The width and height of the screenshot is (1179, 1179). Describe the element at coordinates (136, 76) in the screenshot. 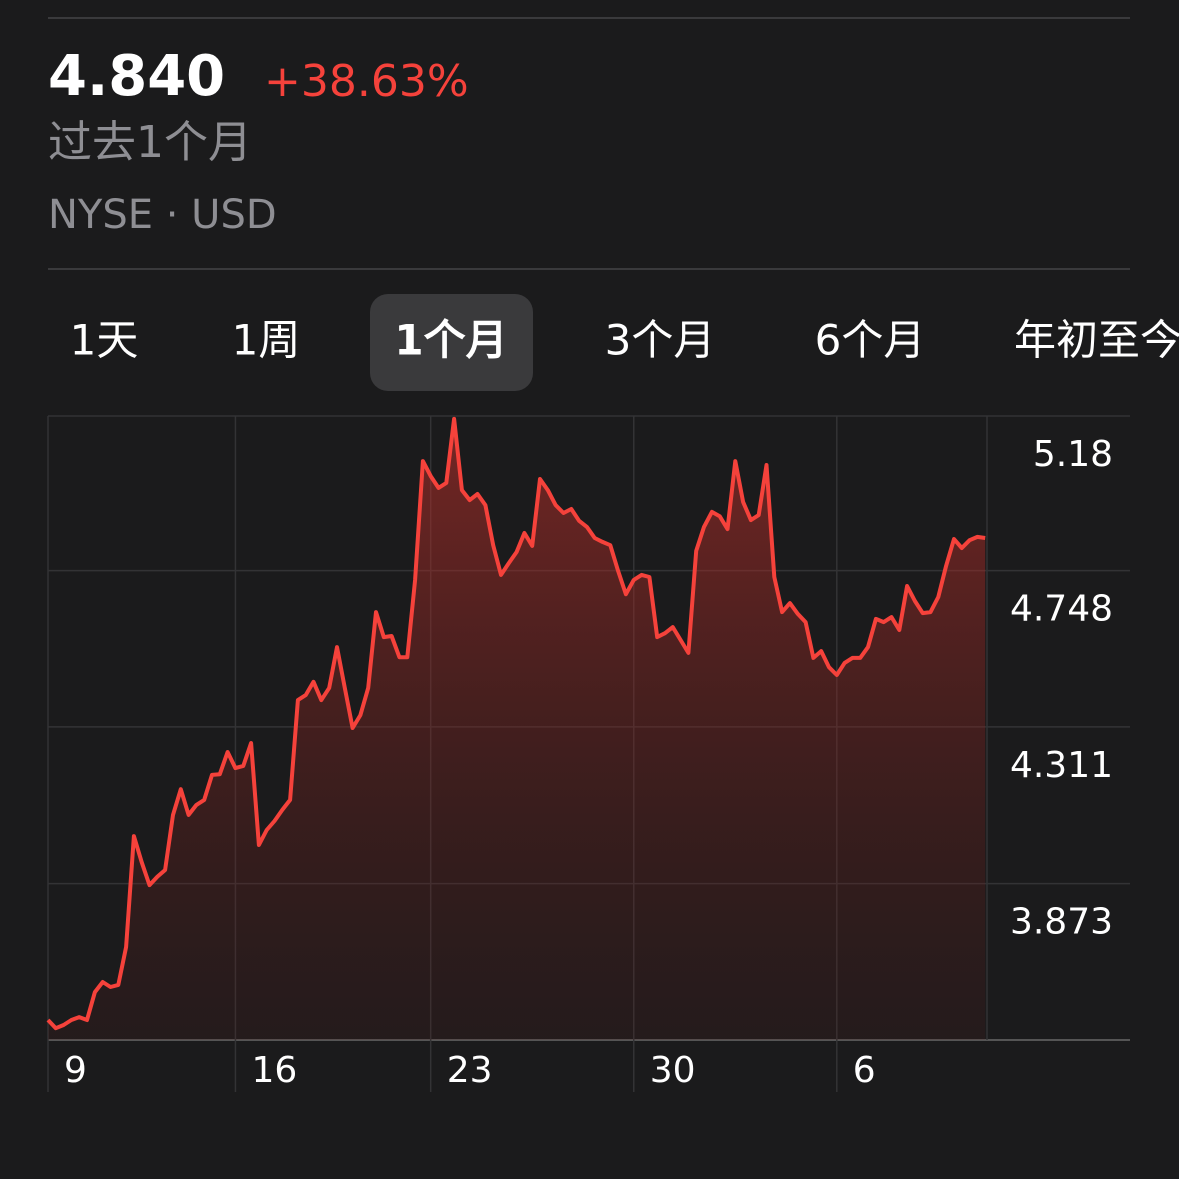

I see `price: 4.840` at that location.